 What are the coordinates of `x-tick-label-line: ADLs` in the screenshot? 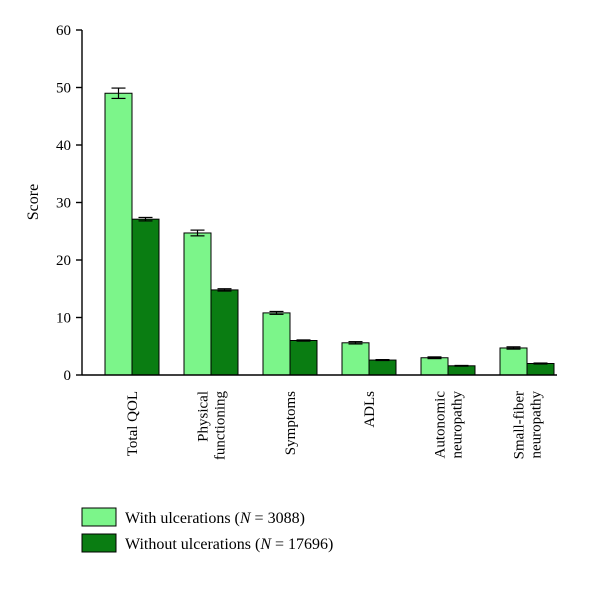 It's located at (370, 409).